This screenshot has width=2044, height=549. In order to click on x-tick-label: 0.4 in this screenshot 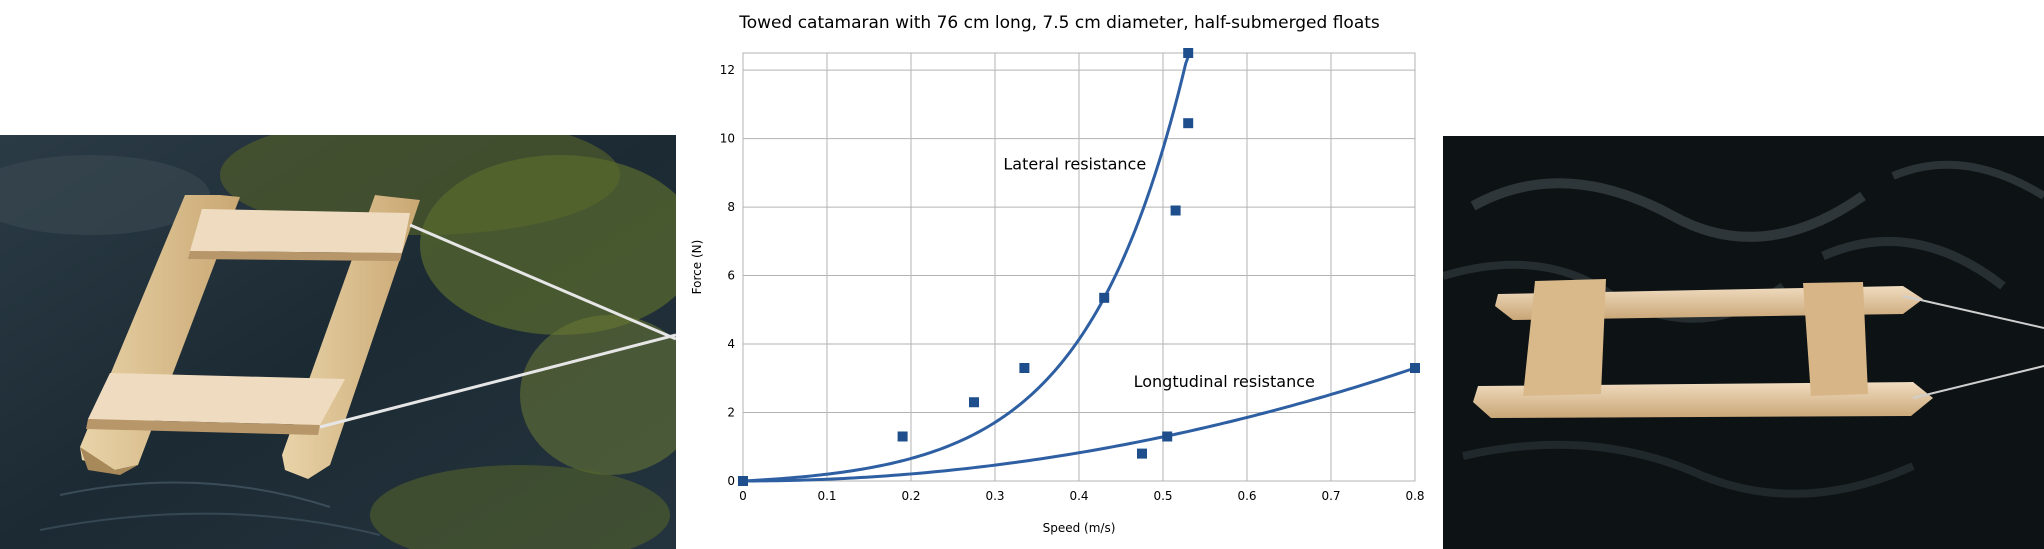, I will do `click(1078, 496)`.